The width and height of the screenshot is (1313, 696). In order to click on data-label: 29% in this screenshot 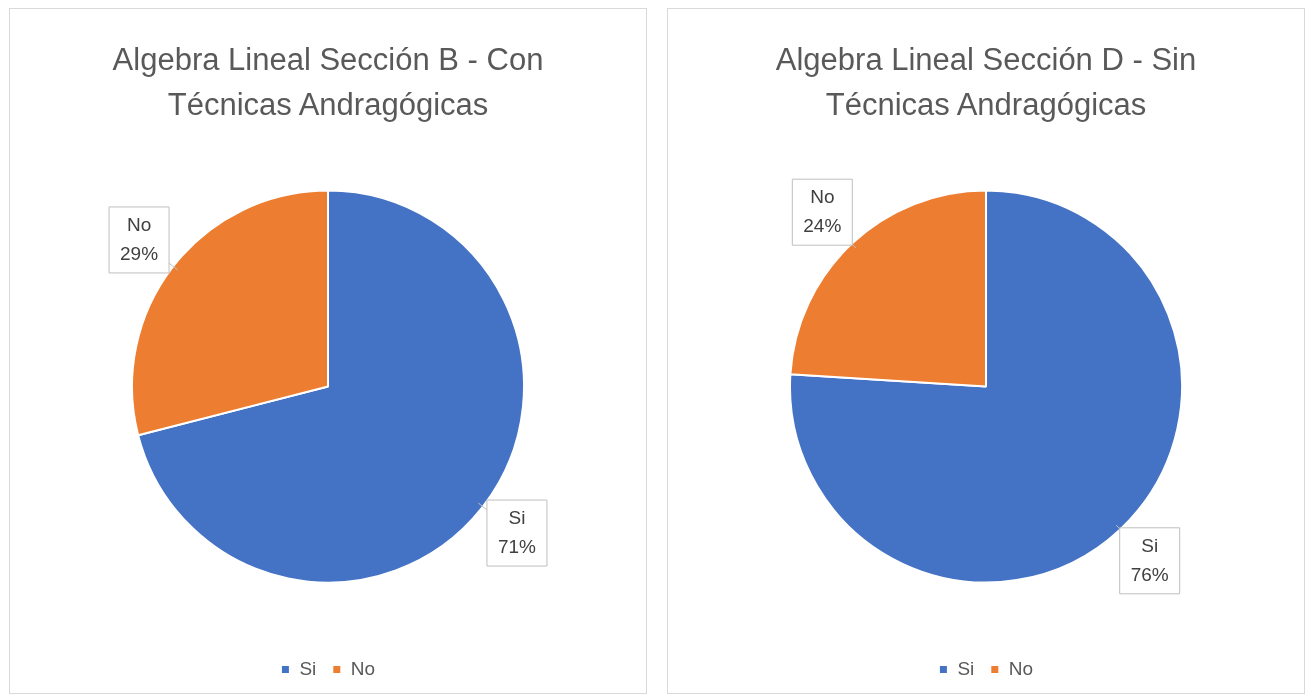, I will do `click(139, 254)`.